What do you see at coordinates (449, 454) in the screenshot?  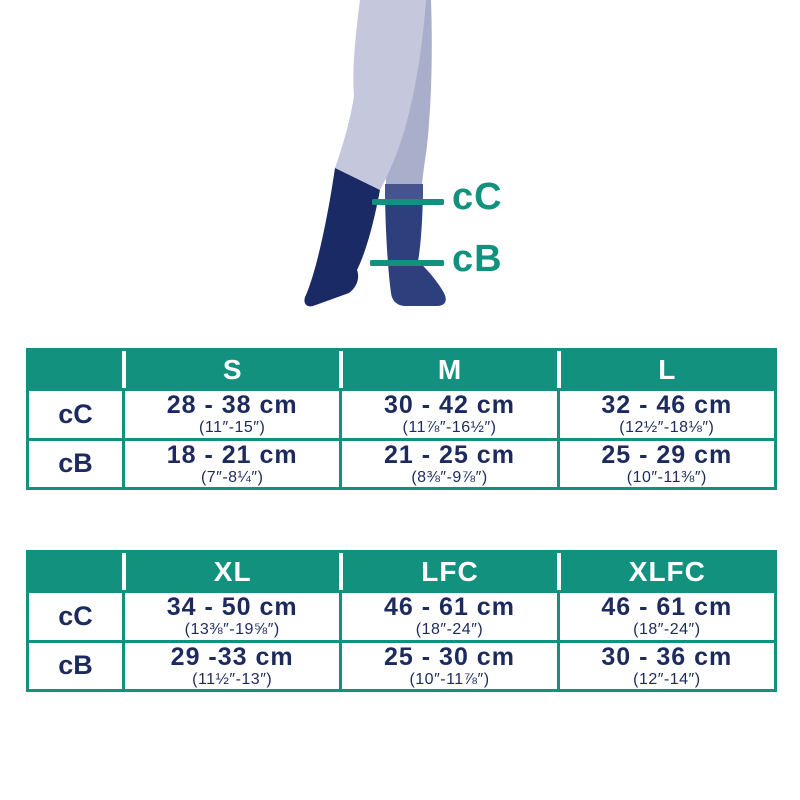 I see `cm-range: 21 - 25 cm` at bounding box center [449, 454].